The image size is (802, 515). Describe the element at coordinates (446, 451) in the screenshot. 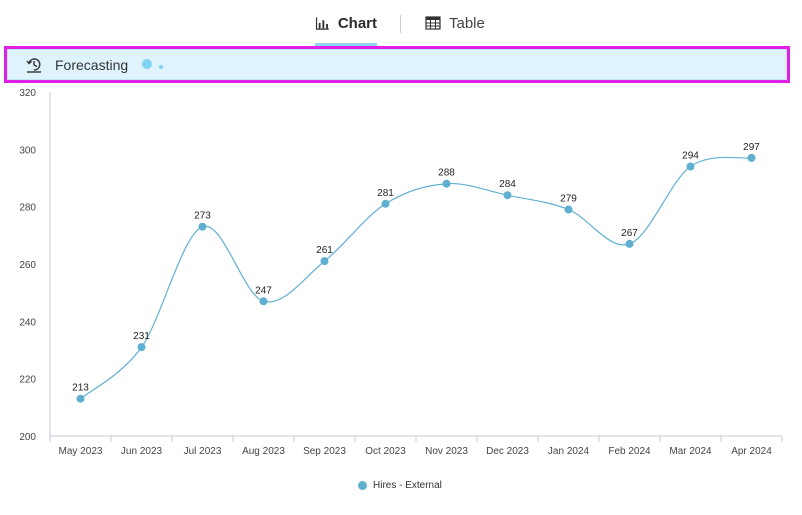

I see `x-tick-label: Nov 2023` at that location.